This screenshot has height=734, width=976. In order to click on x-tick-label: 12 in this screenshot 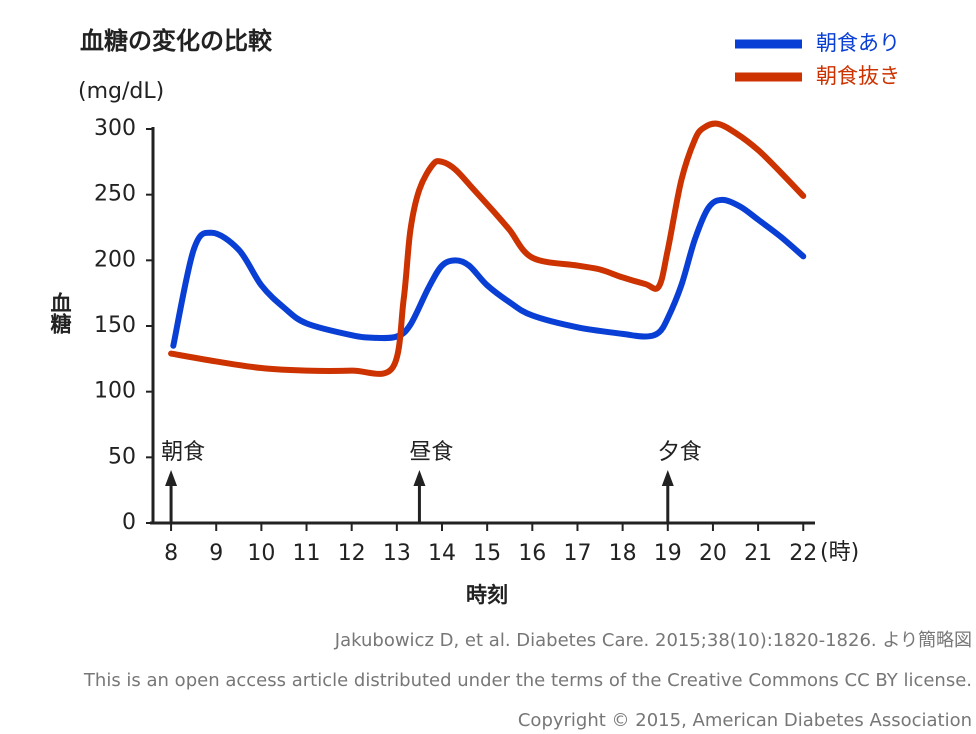, I will do `click(352, 553)`.